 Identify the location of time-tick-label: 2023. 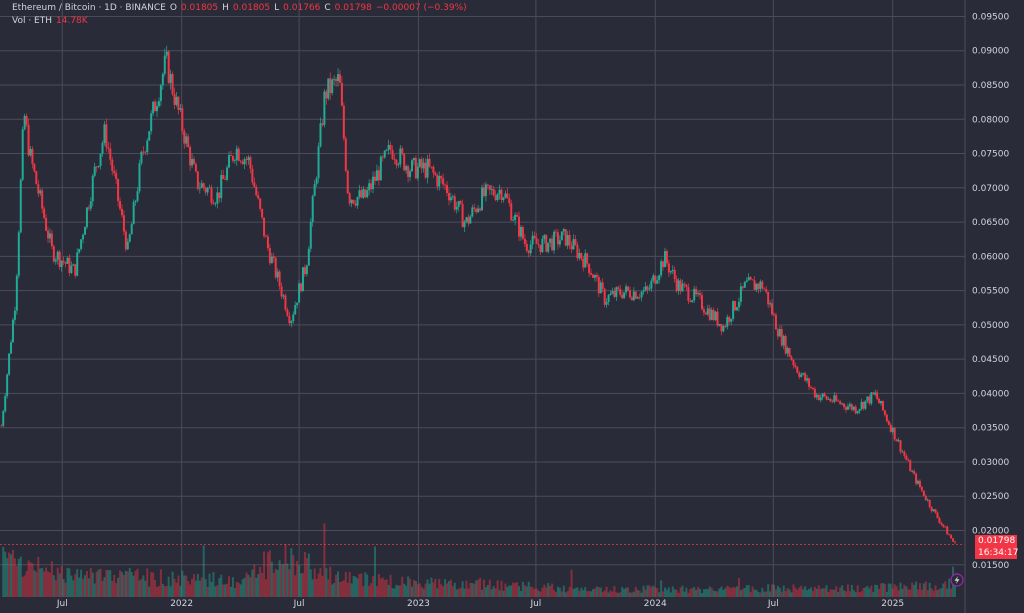
(418, 604).